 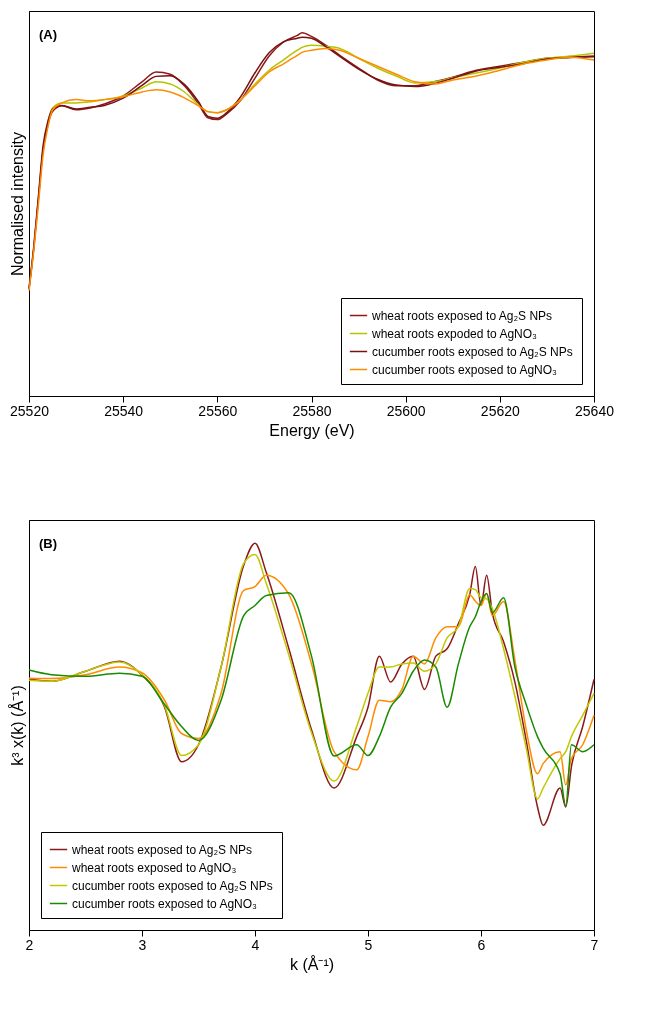 I want to click on x-tick-label: 25640, so click(x=595, y=410).